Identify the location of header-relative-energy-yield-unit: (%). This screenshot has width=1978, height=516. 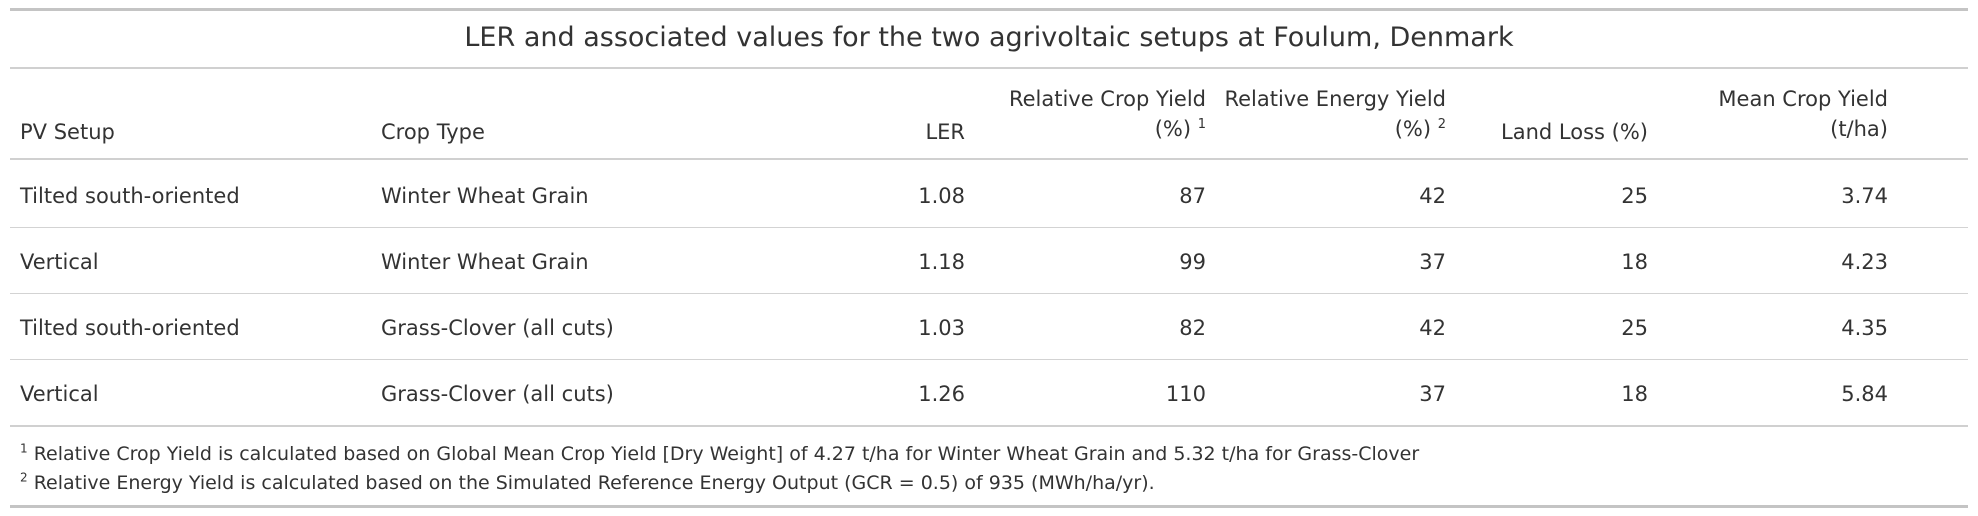
(1413, 129).